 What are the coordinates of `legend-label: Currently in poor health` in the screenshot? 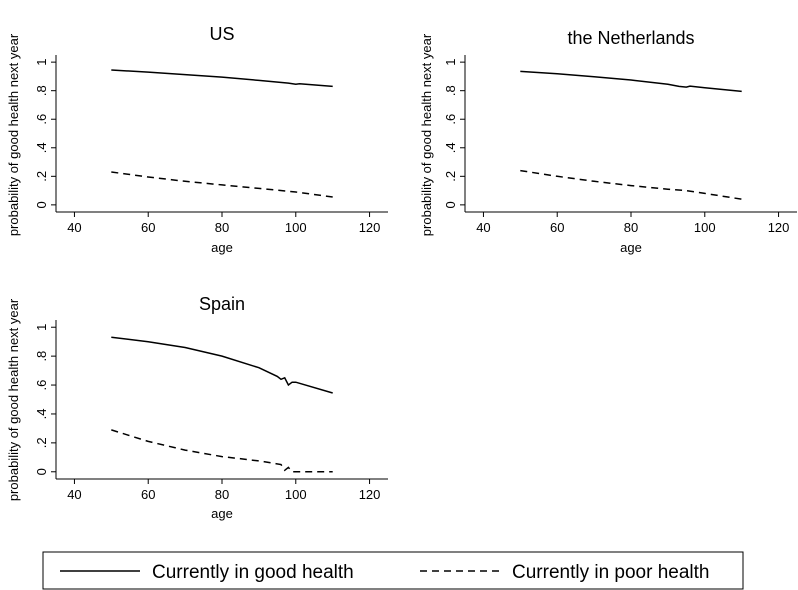 It's located at (611, 572).